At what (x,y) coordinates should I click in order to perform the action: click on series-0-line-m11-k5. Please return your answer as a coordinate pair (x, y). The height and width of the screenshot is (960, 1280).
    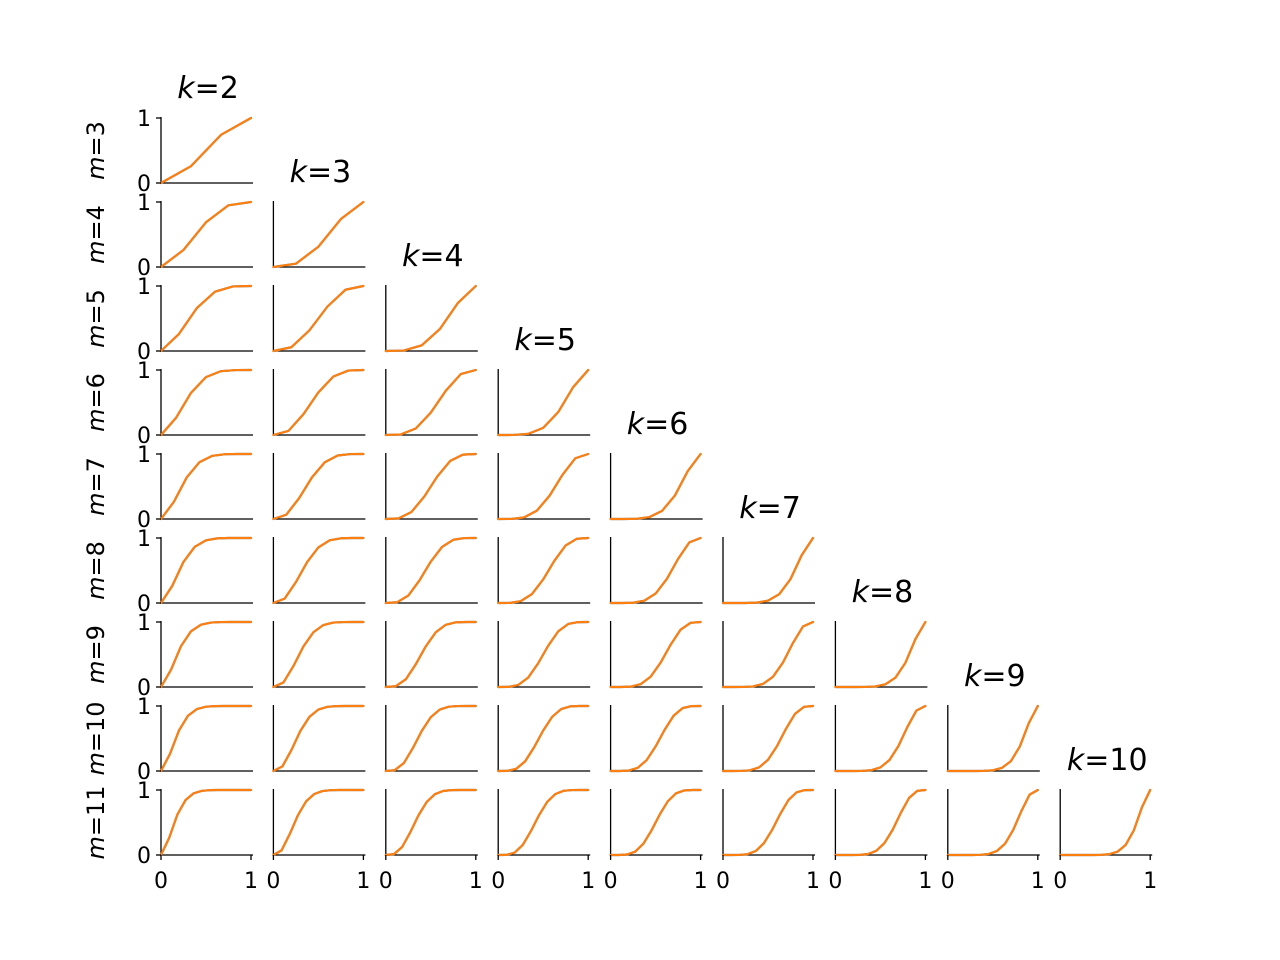
    Looking at the image, I should click on (543, 822).